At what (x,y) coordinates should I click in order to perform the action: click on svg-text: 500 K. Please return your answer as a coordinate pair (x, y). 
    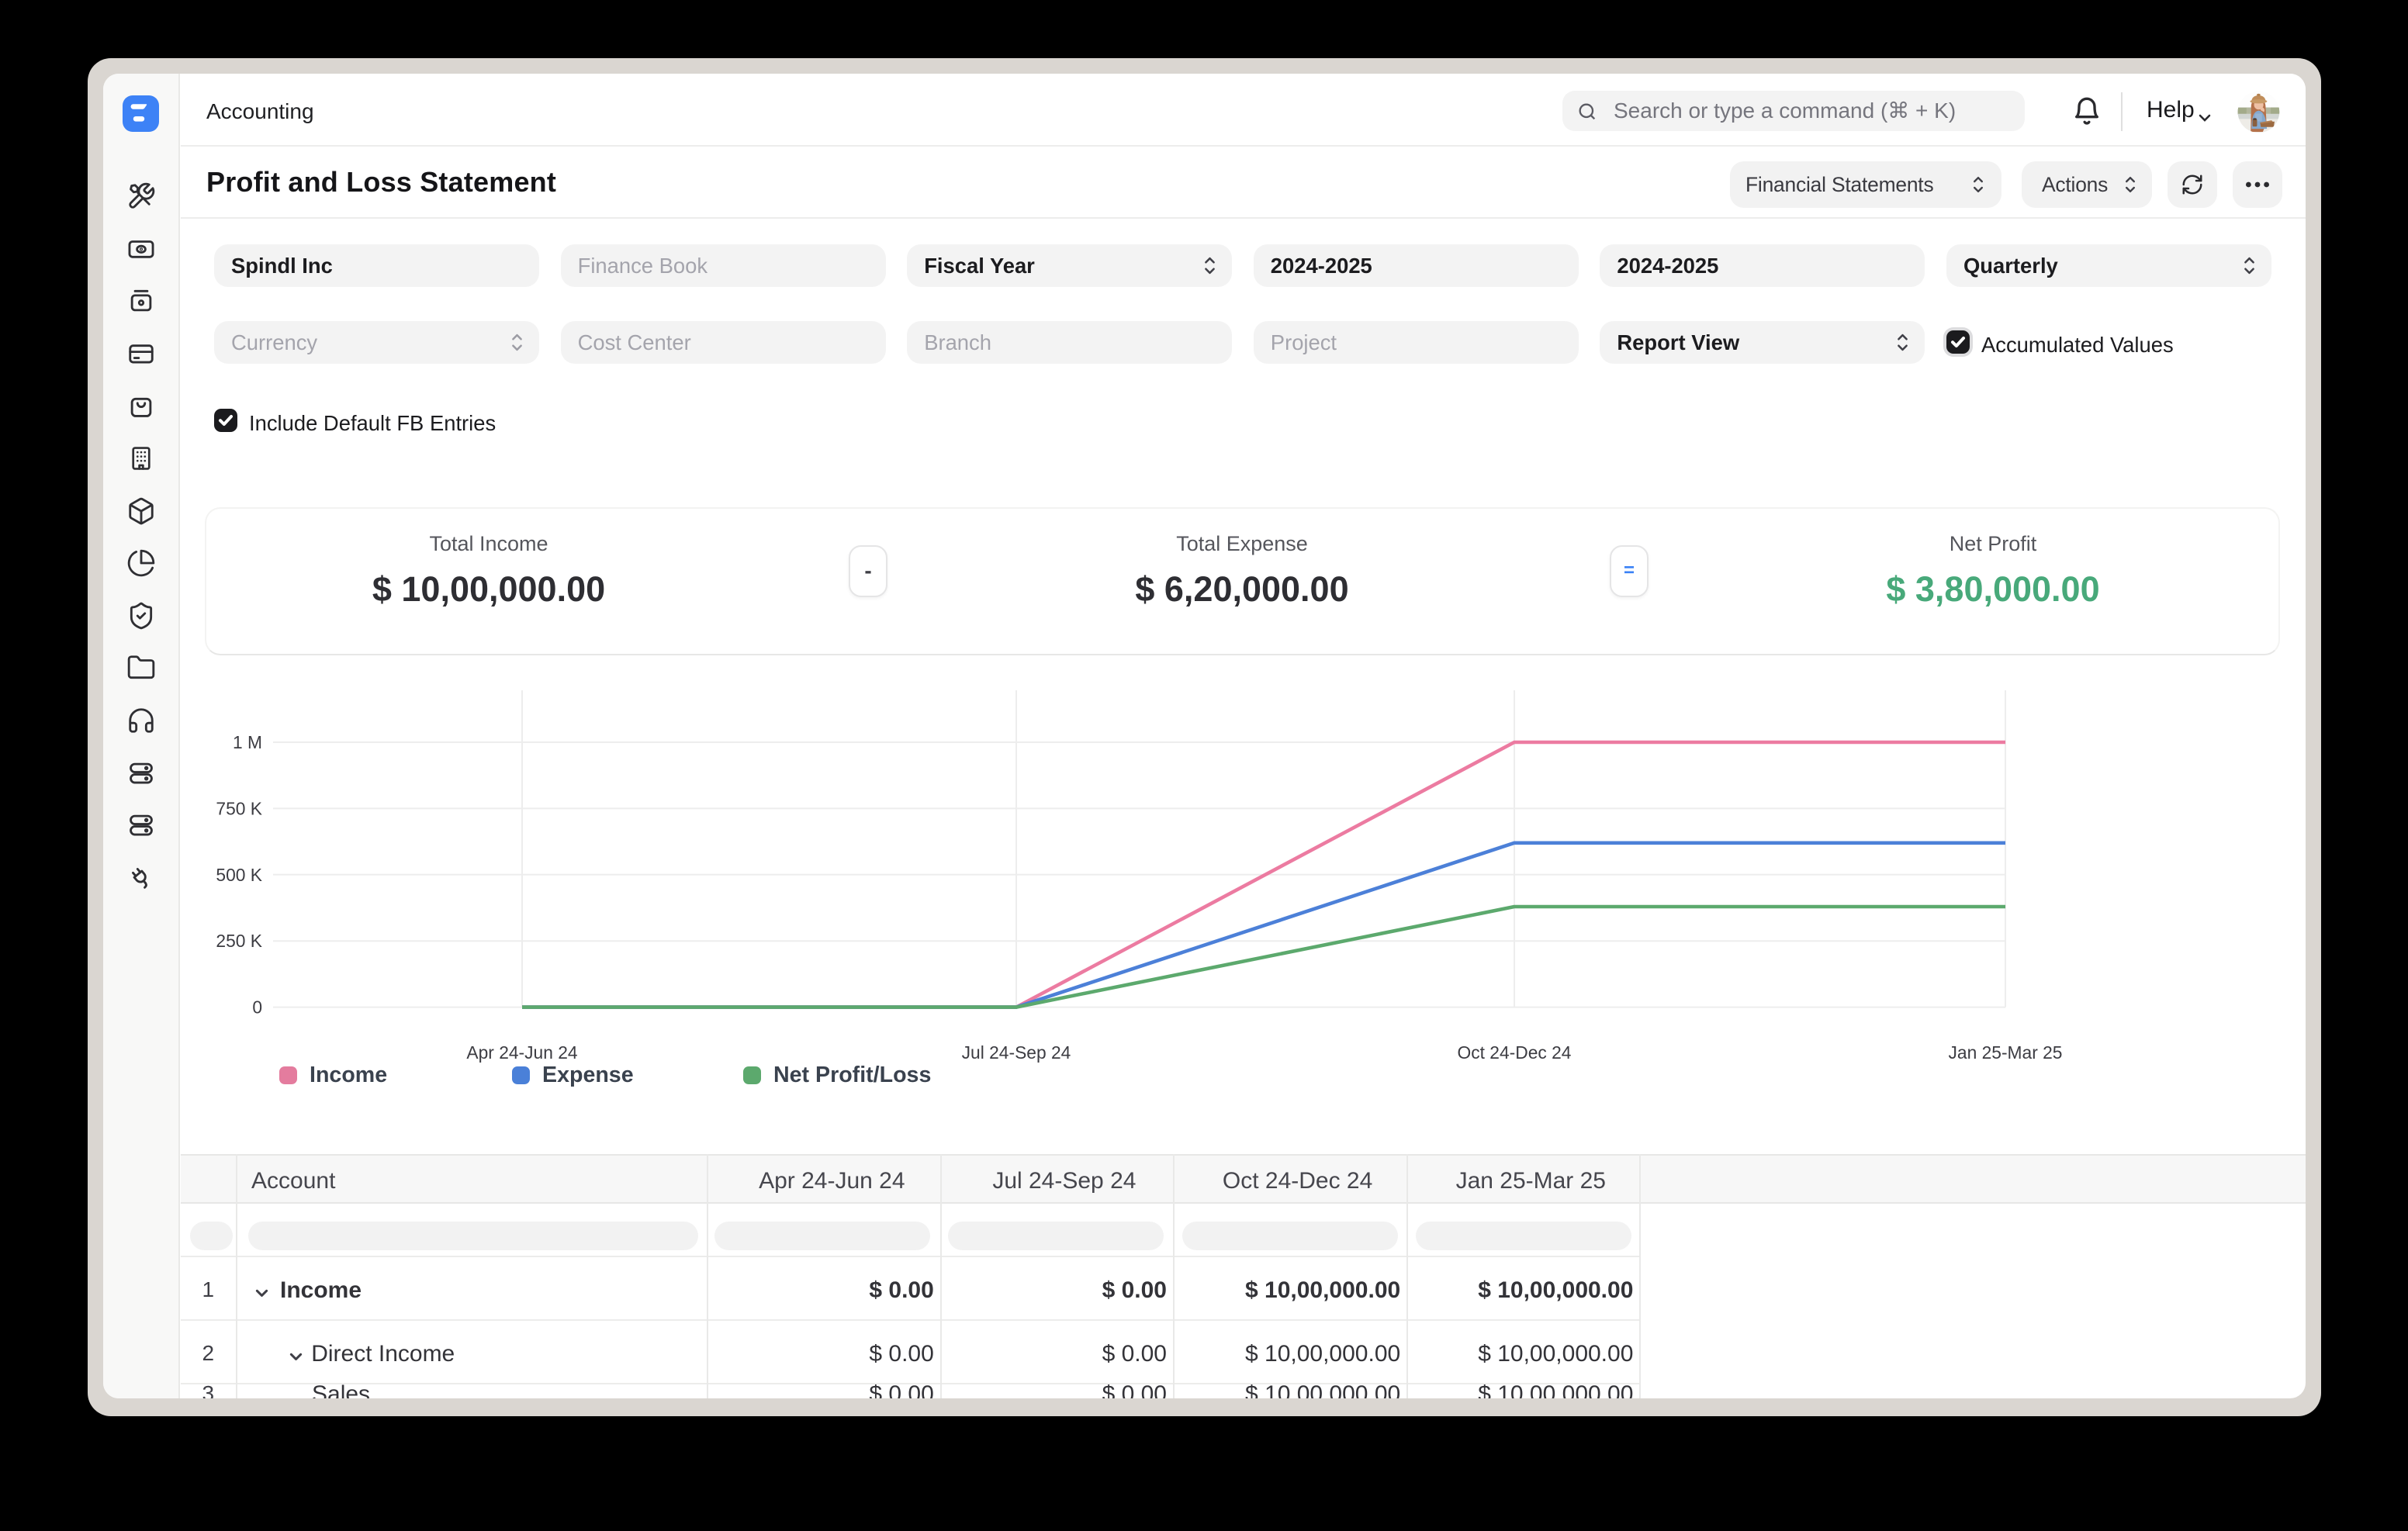
    Looking at the image, I should click on (239, 875).